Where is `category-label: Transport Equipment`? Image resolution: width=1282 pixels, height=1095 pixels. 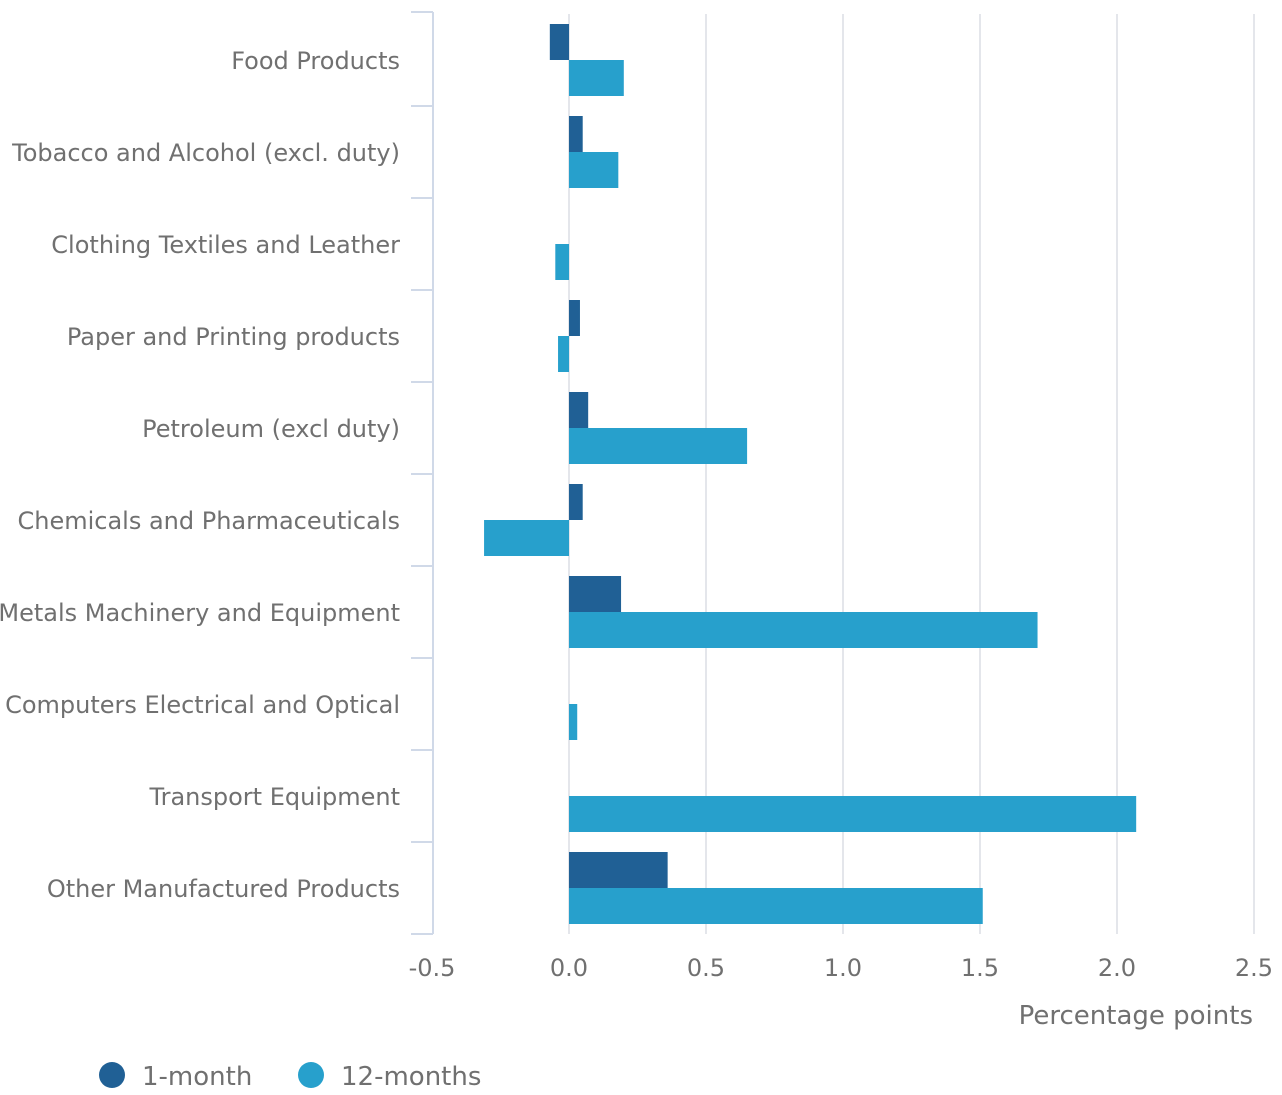
category-label: Transport Equipment is located at coordinates (274, 797).